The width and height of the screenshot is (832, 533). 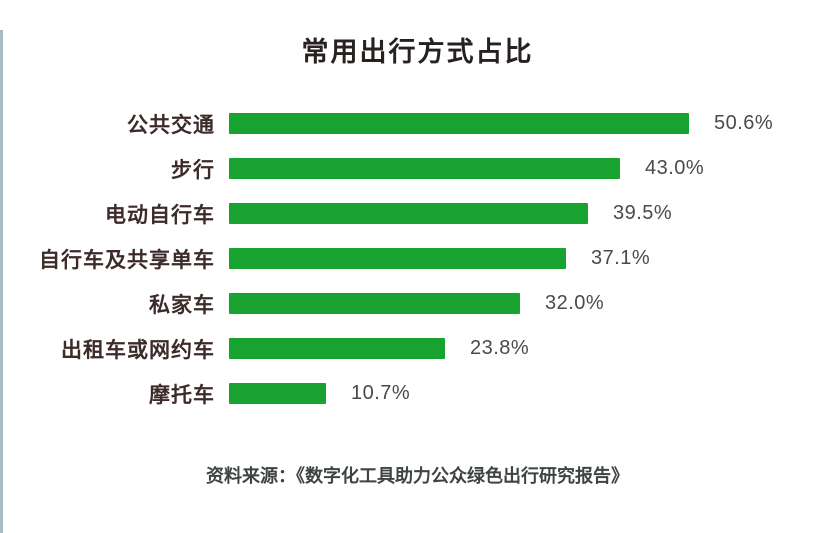 I want to click on bar-category-label: 出租车或网约车, so click(x=138, y=350).